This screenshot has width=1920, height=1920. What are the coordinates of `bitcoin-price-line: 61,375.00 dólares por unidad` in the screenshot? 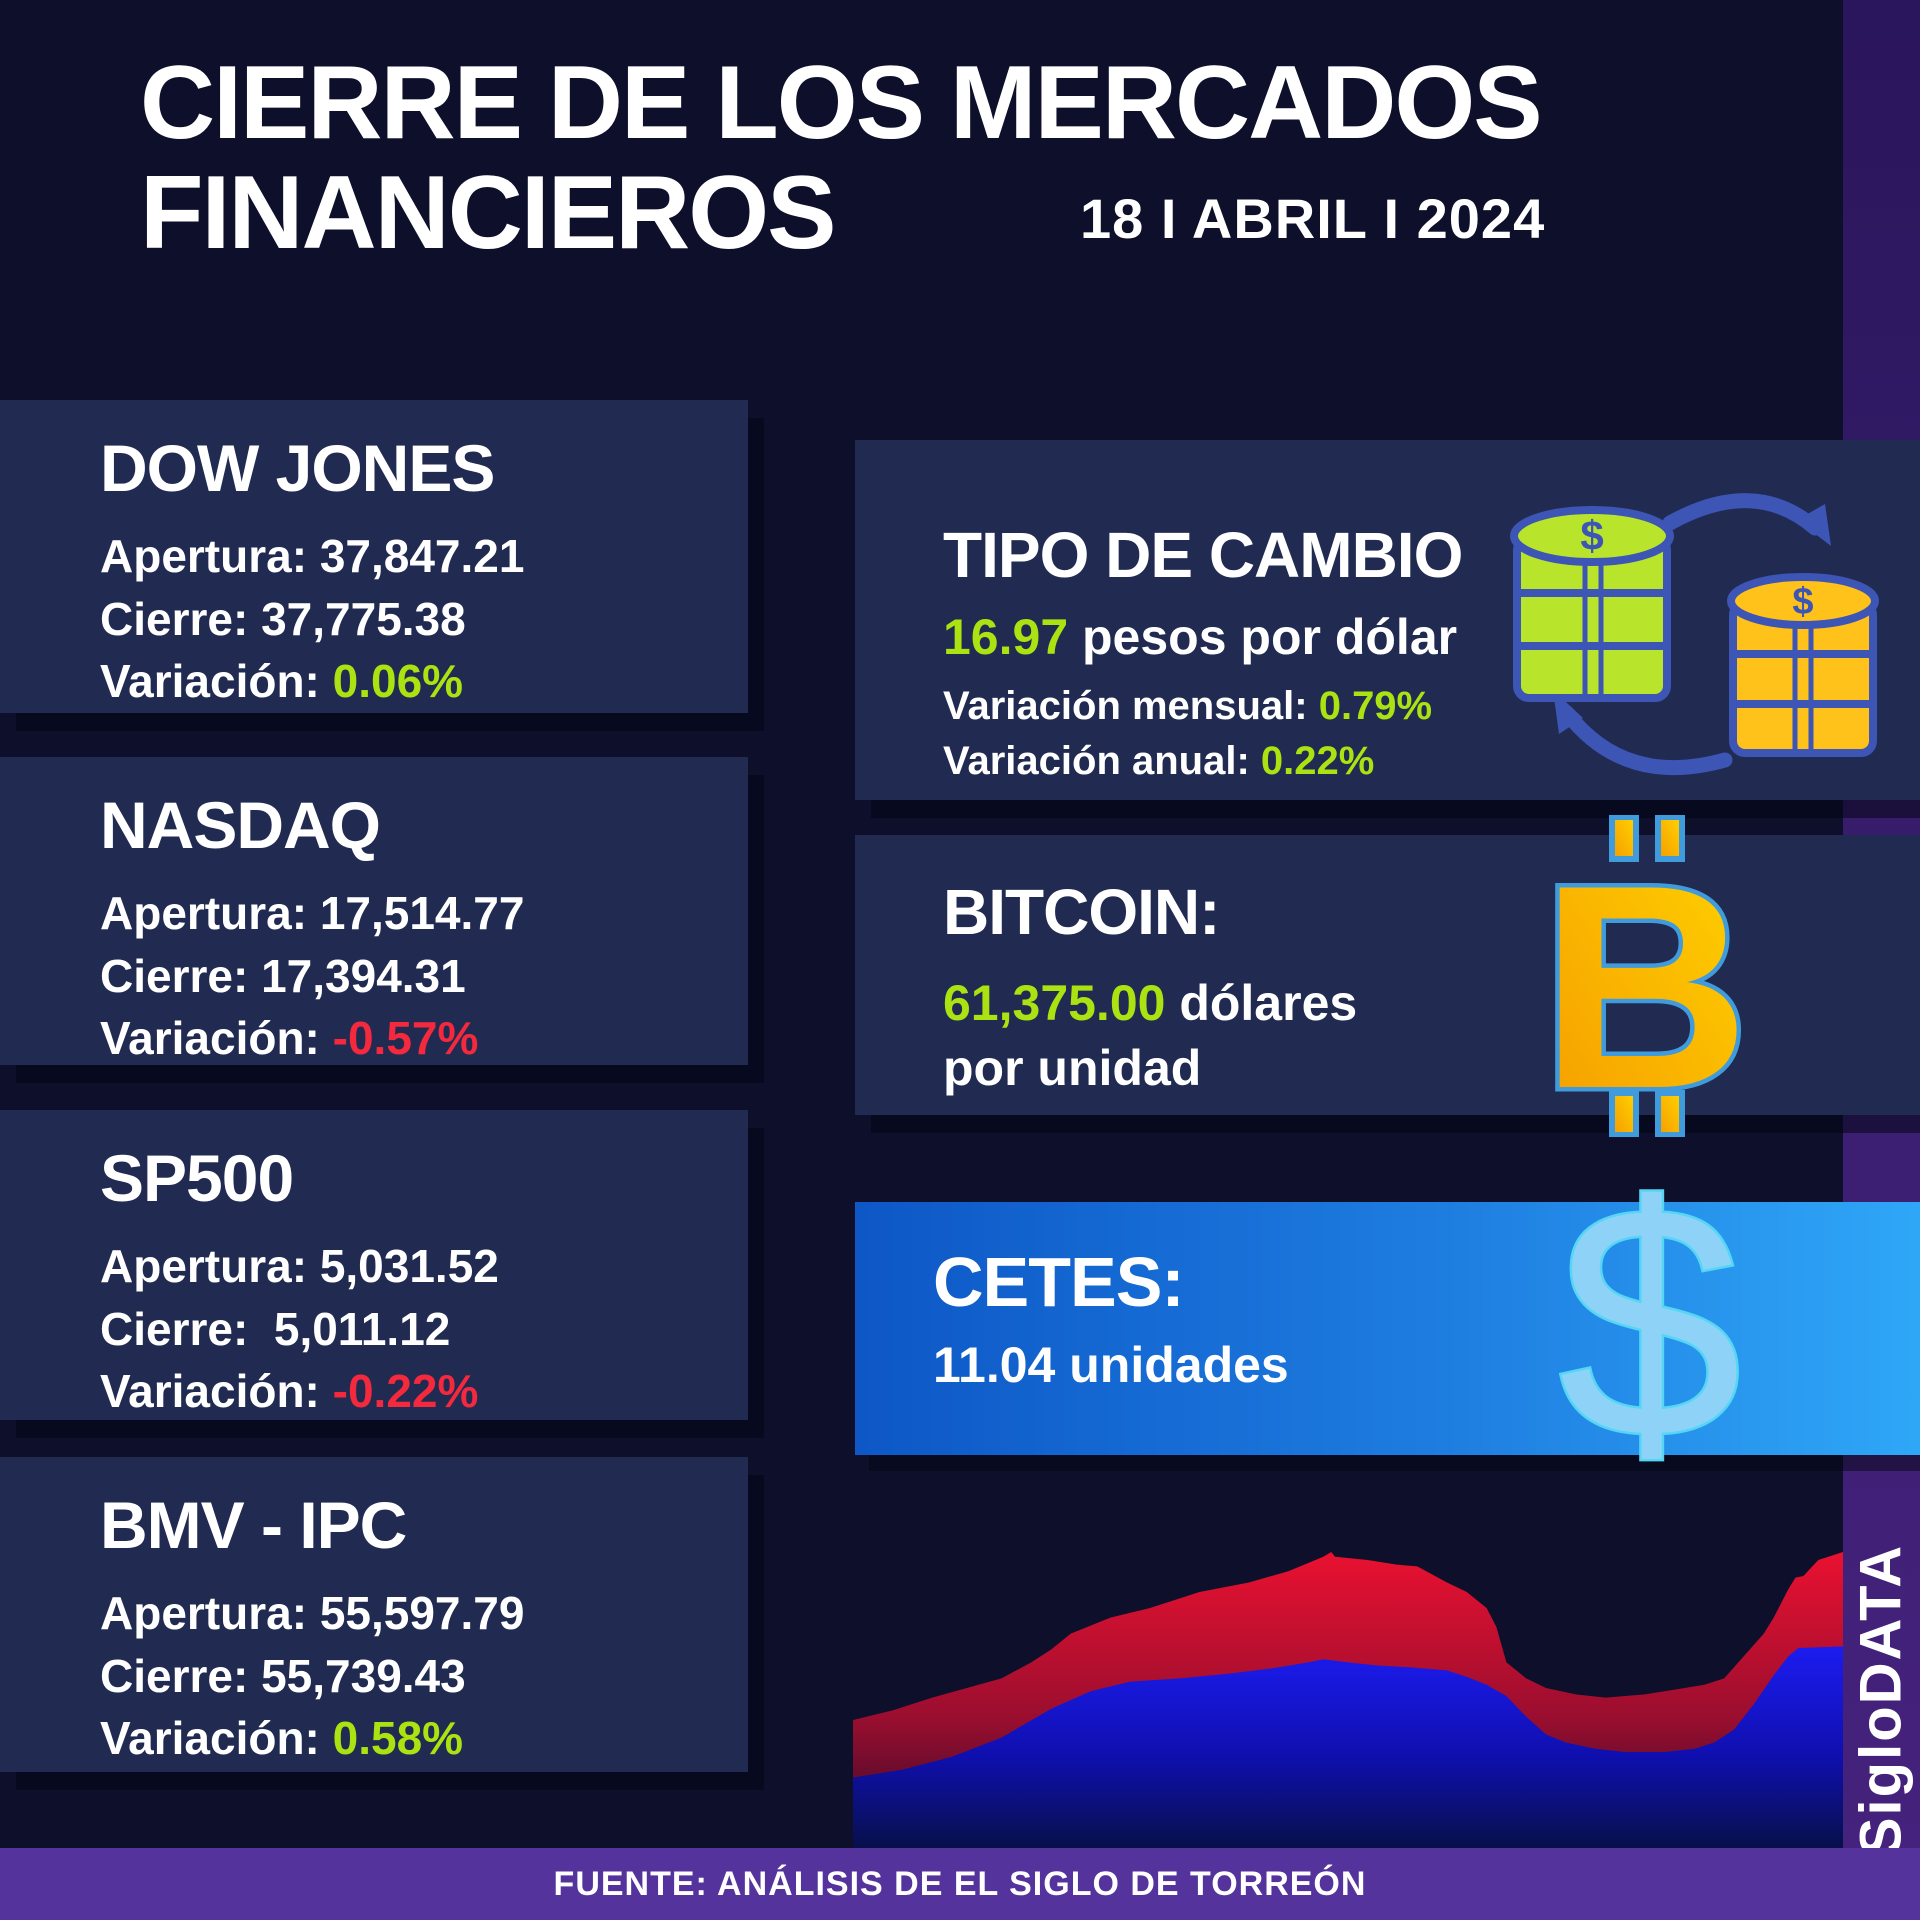 It's located at (1431, 1036).